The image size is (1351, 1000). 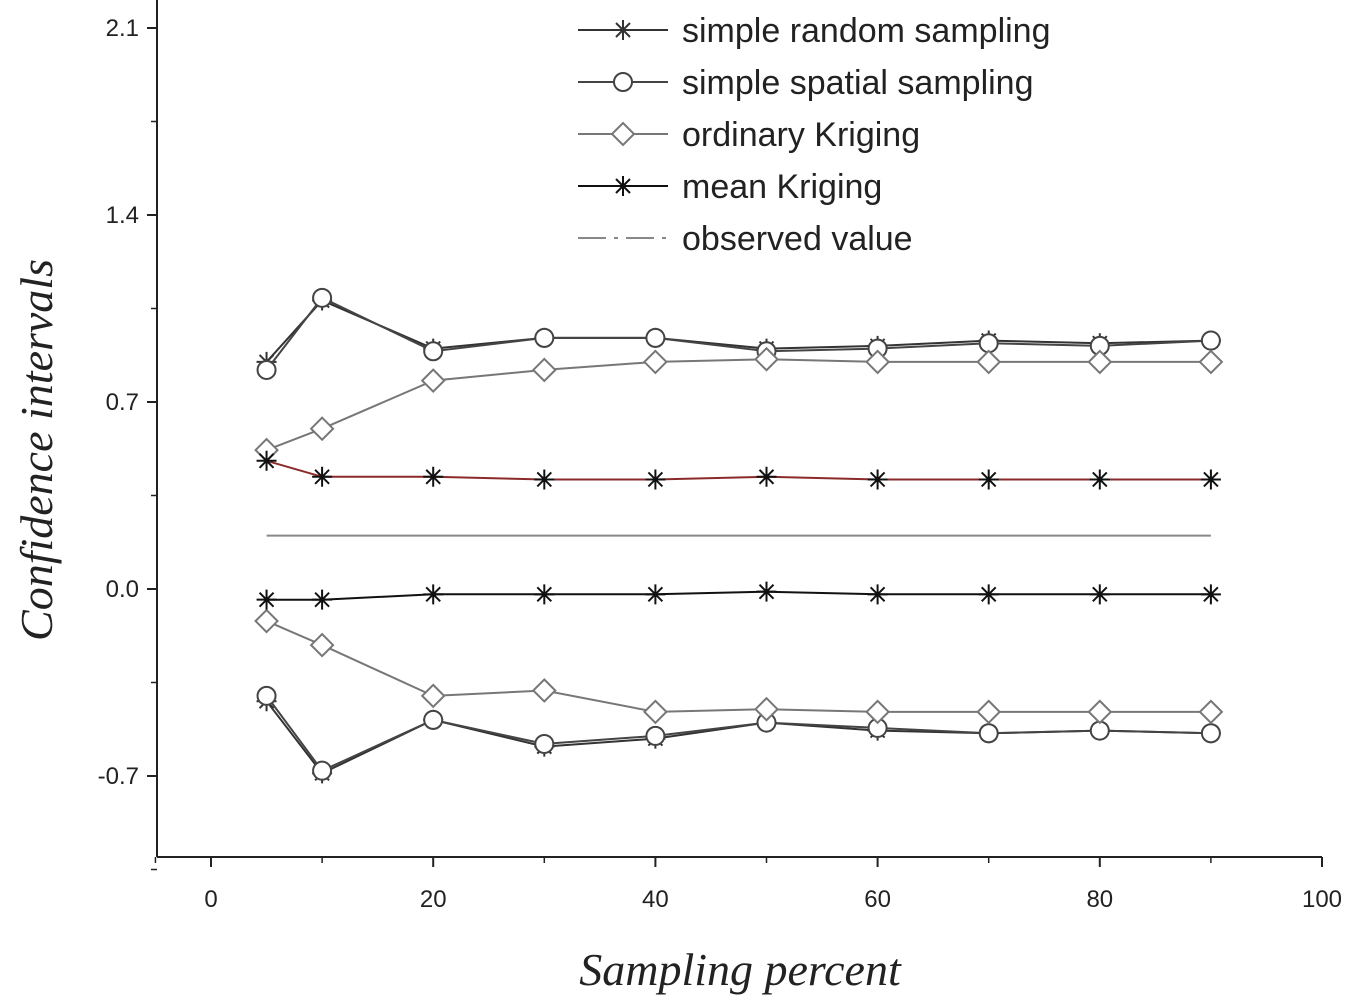 What do you see at coordinates (858, 83) in the screenshot?
I see `legend-label-simple-spatial-sampling: simple spatial sampling` at bounding box center [858, 83].